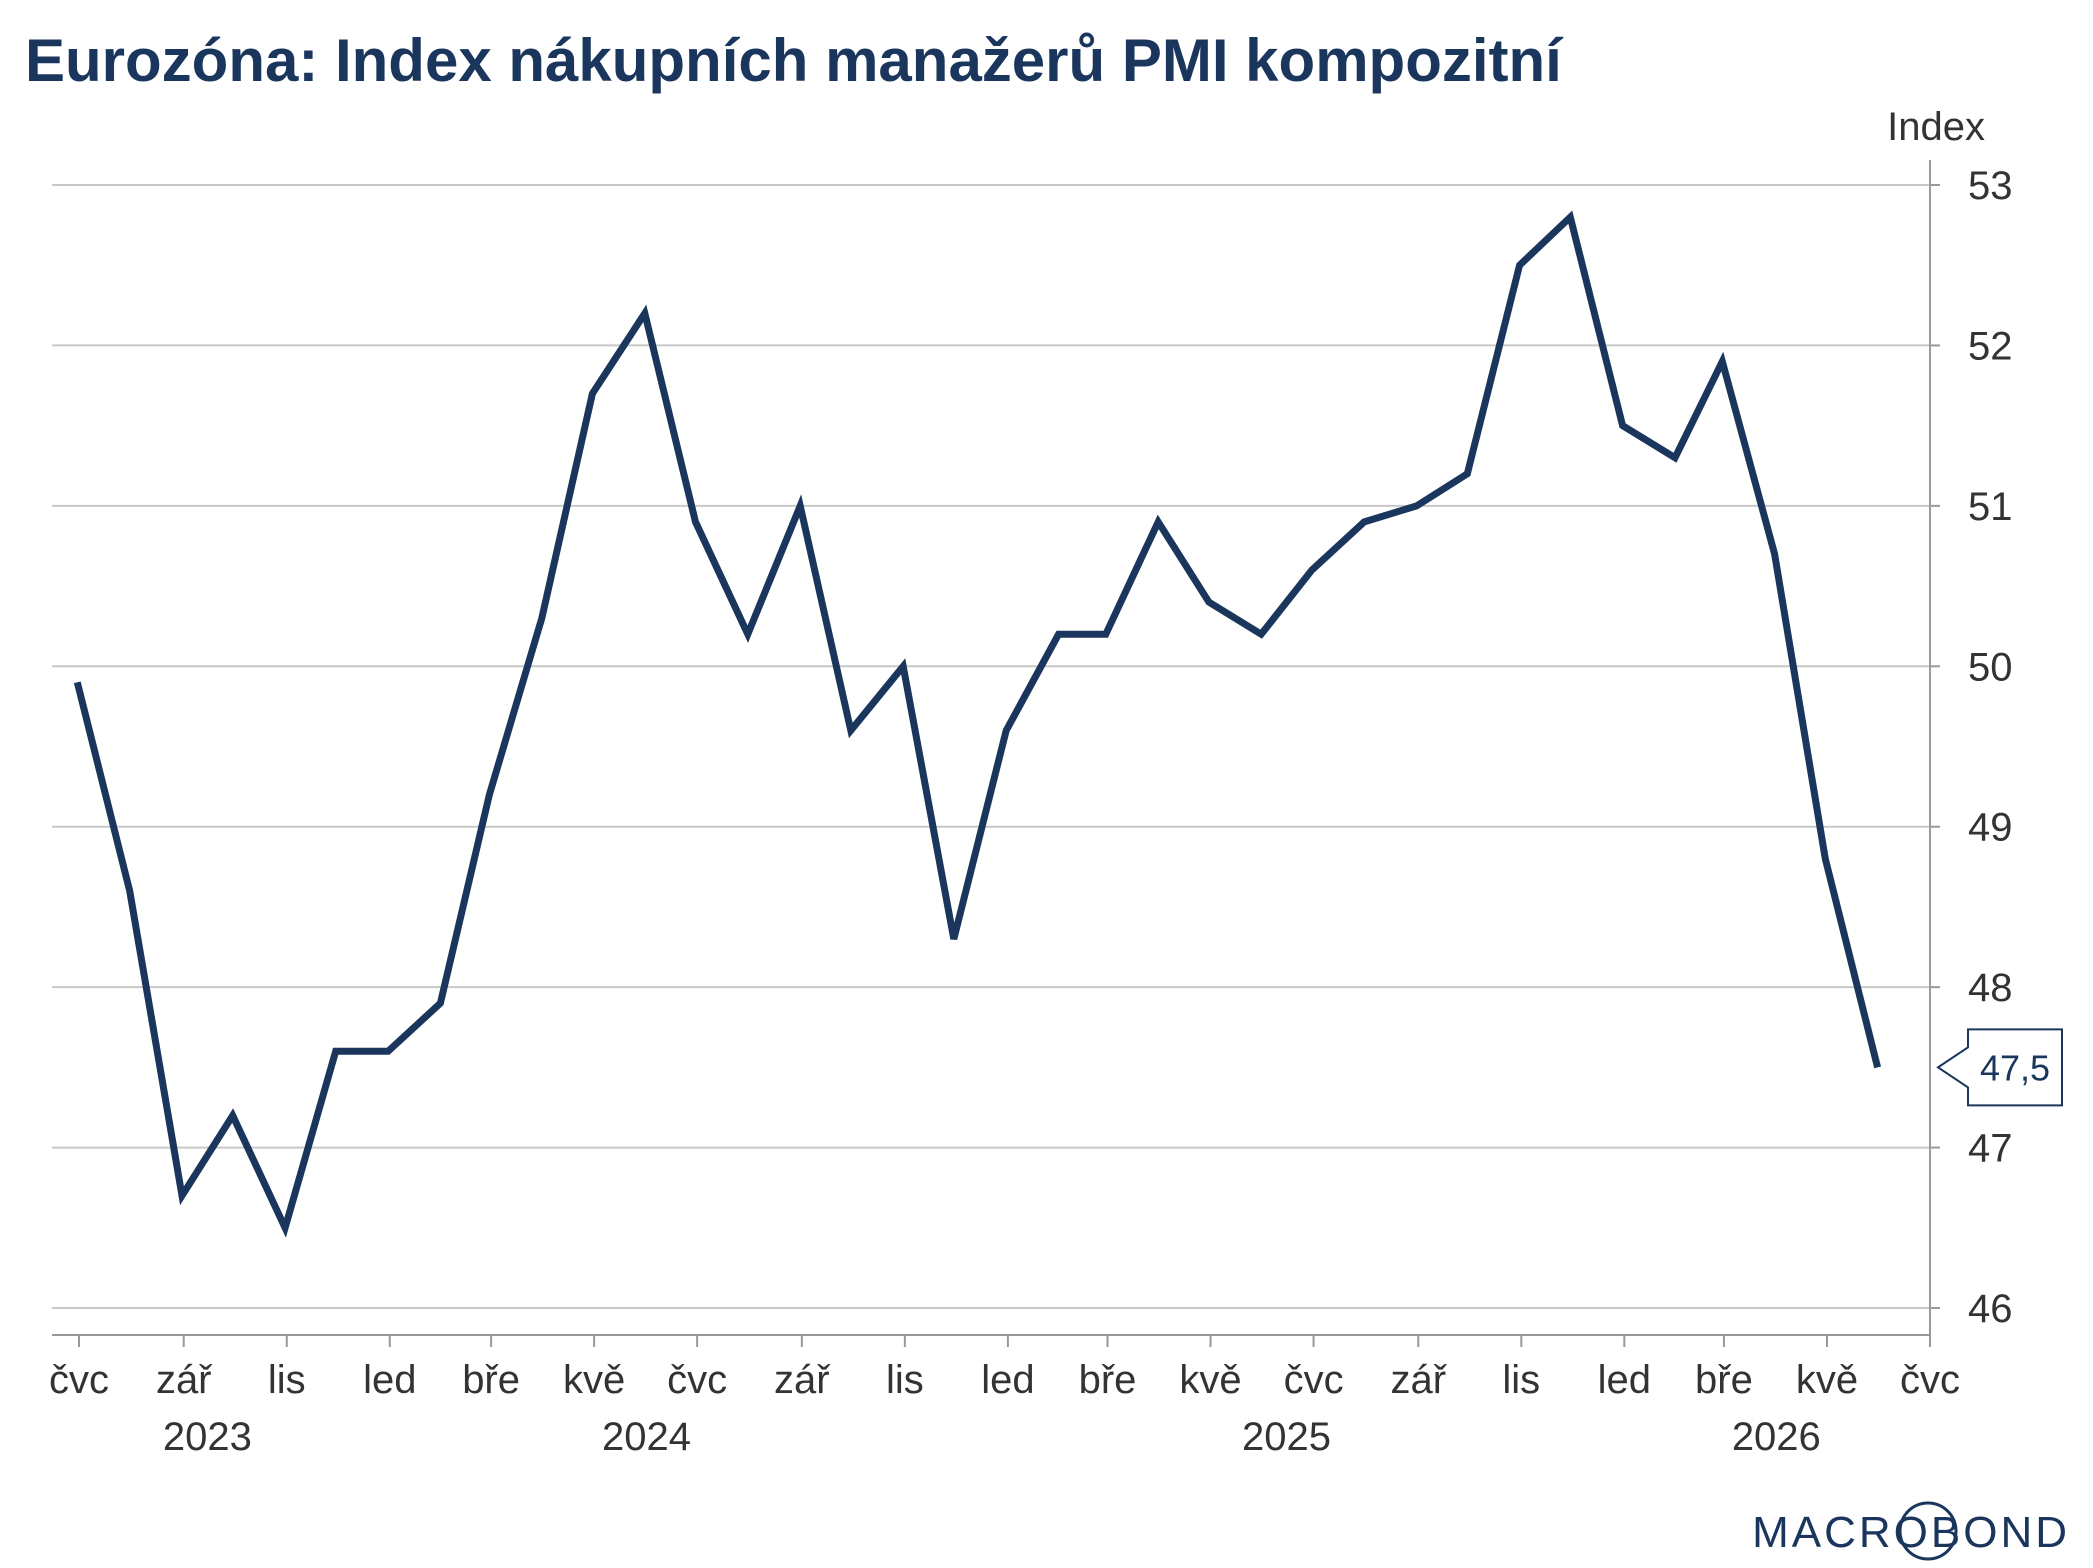 This screenshot has width=2093, height=1568. What do you see at coordinates (1990, 346) in the screenshot?
I see `y-tick-label: 52` at bounding box center [1990, 346].